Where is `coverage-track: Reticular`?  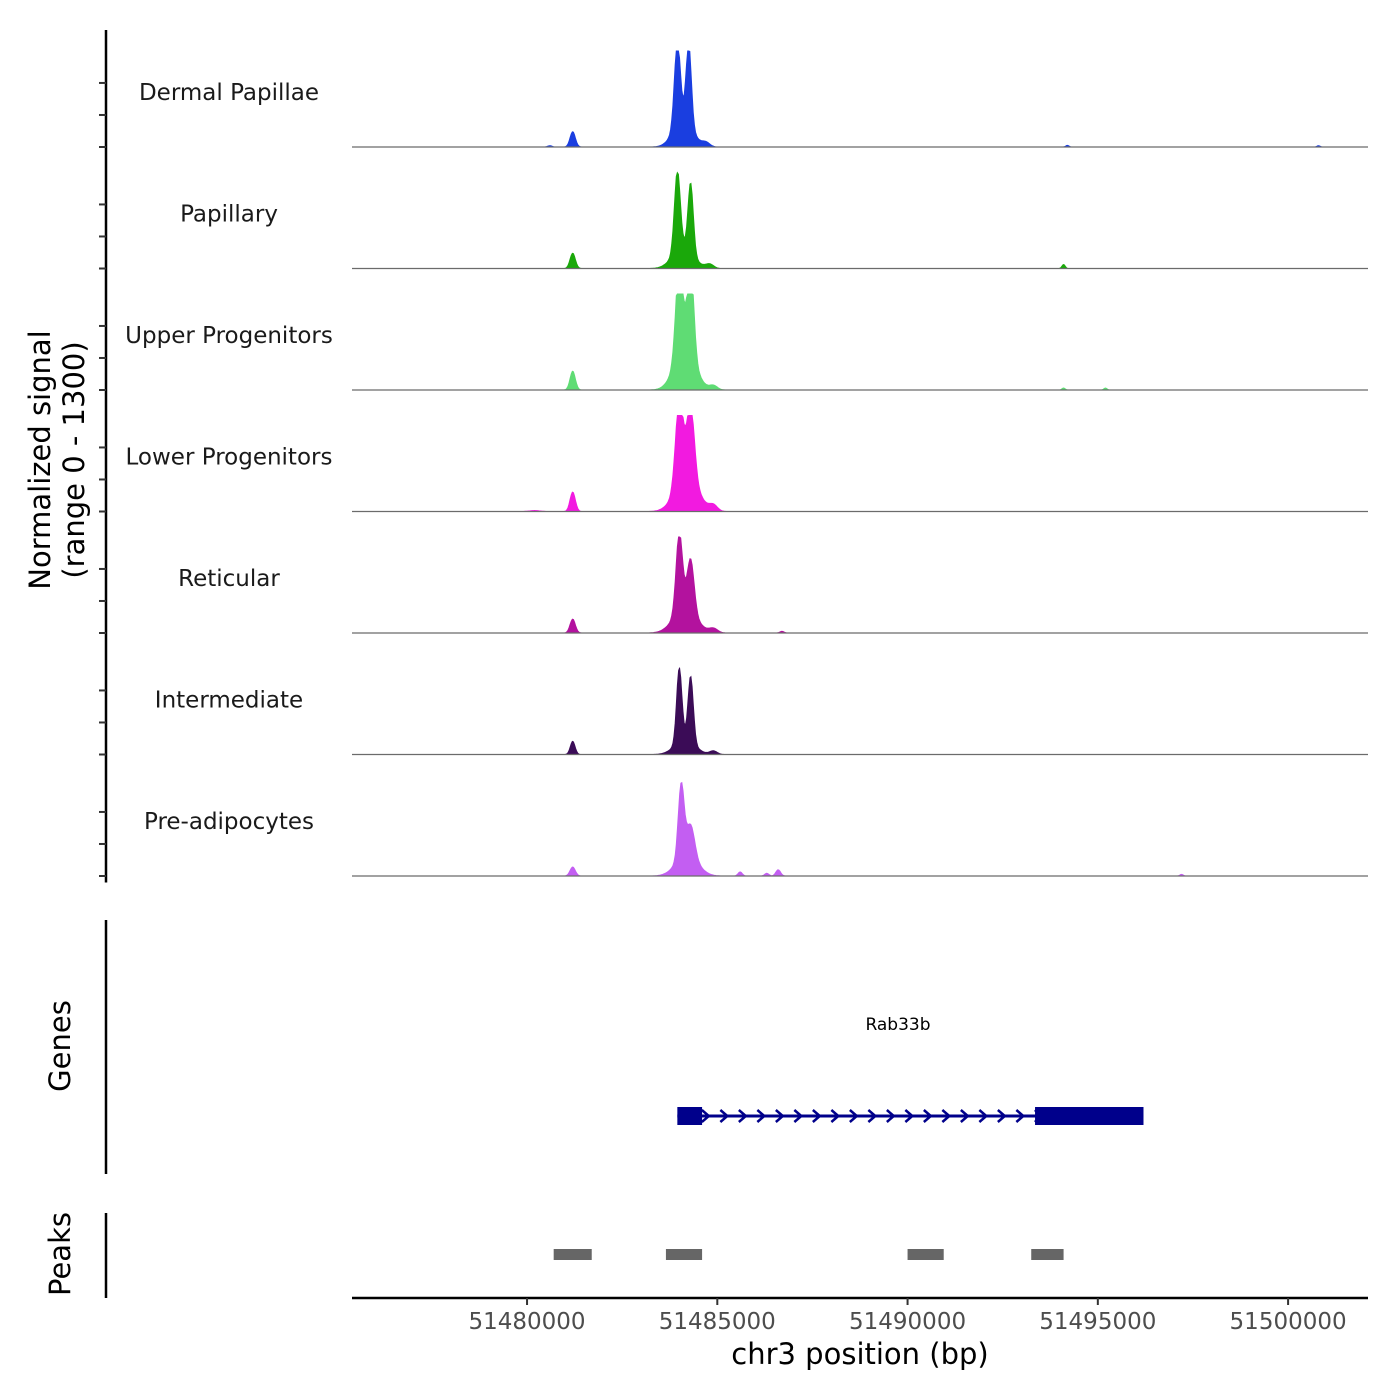
coverage-track: Reticular is located at coordinates (733, 585).